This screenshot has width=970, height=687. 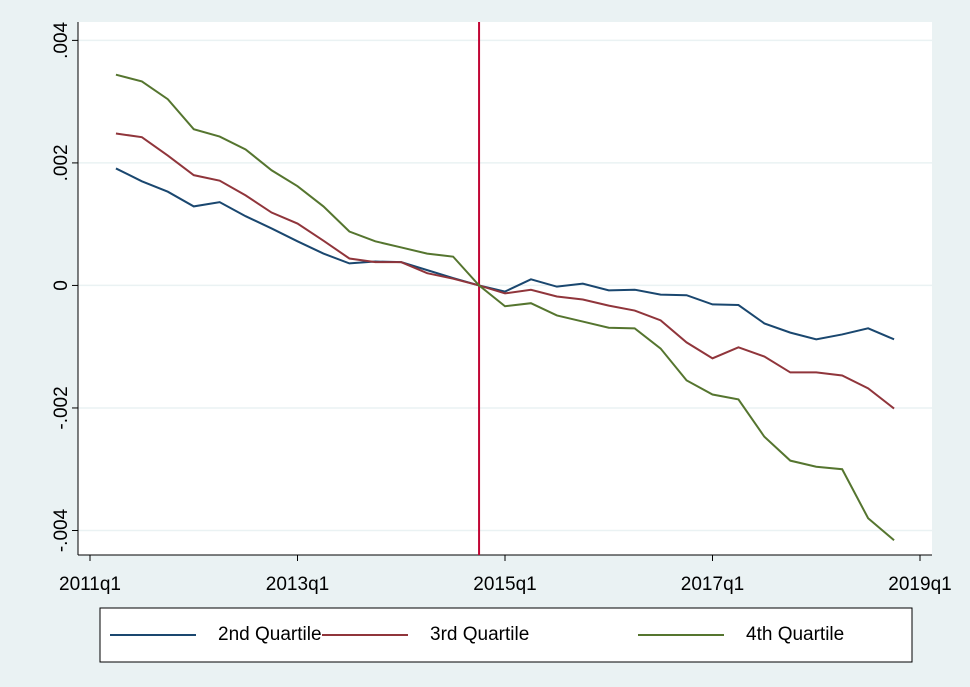 I want to click on x-tick-label: 2013q1, so click(x=297, y=584).